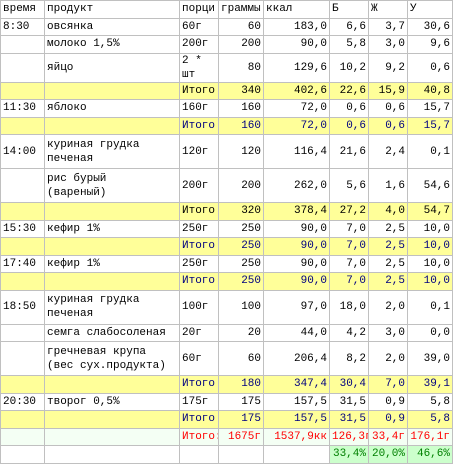  Describe the element at coordinates (296, 90) in the screenshot. I see `cell: 402,6` at that location.